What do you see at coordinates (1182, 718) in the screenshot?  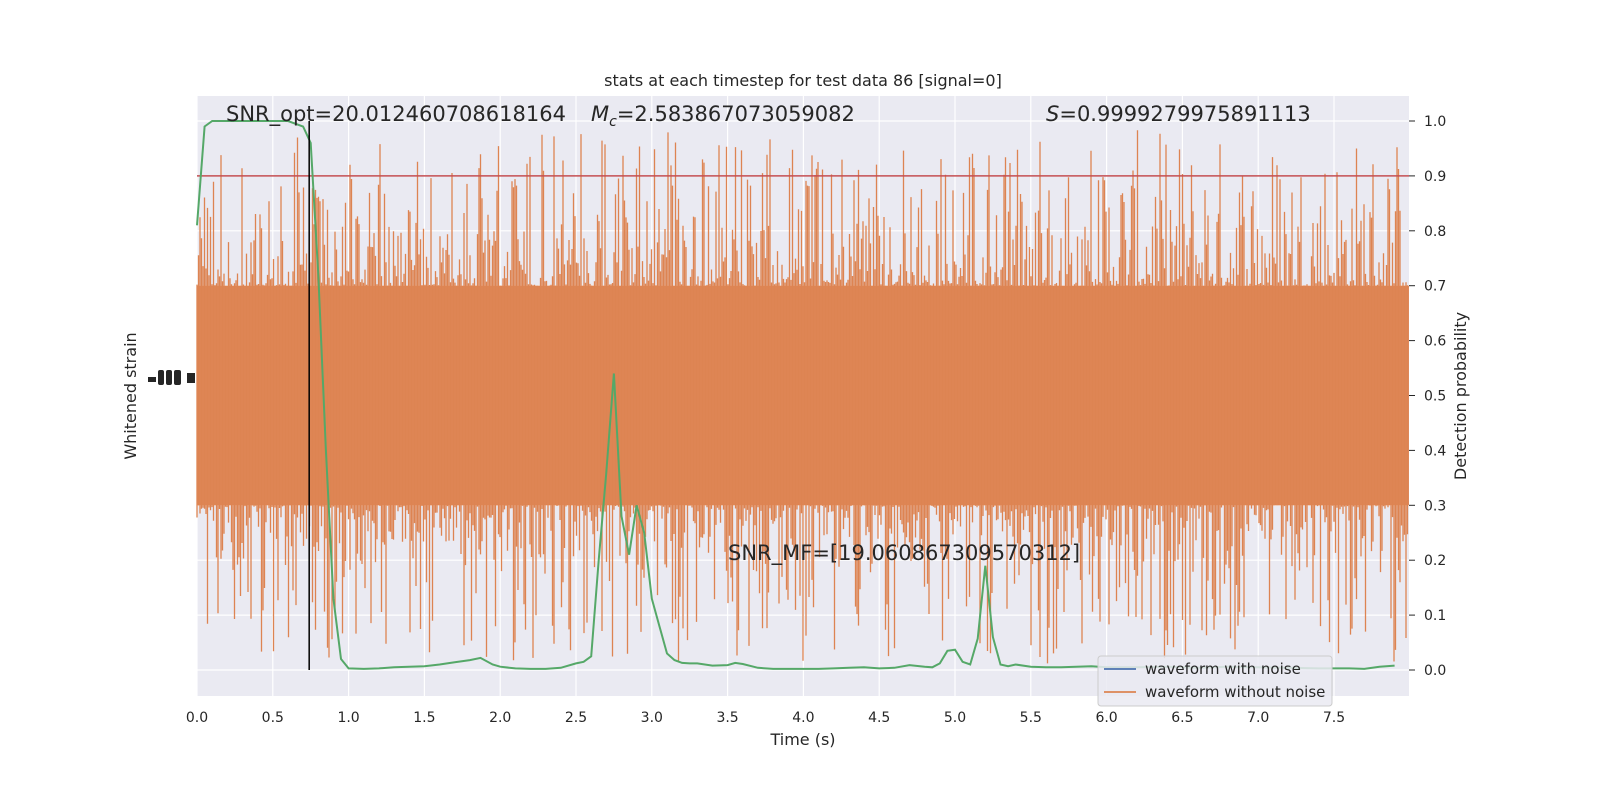 I see `x-tick-label: 6.5` at bounding box center [1182, 718].